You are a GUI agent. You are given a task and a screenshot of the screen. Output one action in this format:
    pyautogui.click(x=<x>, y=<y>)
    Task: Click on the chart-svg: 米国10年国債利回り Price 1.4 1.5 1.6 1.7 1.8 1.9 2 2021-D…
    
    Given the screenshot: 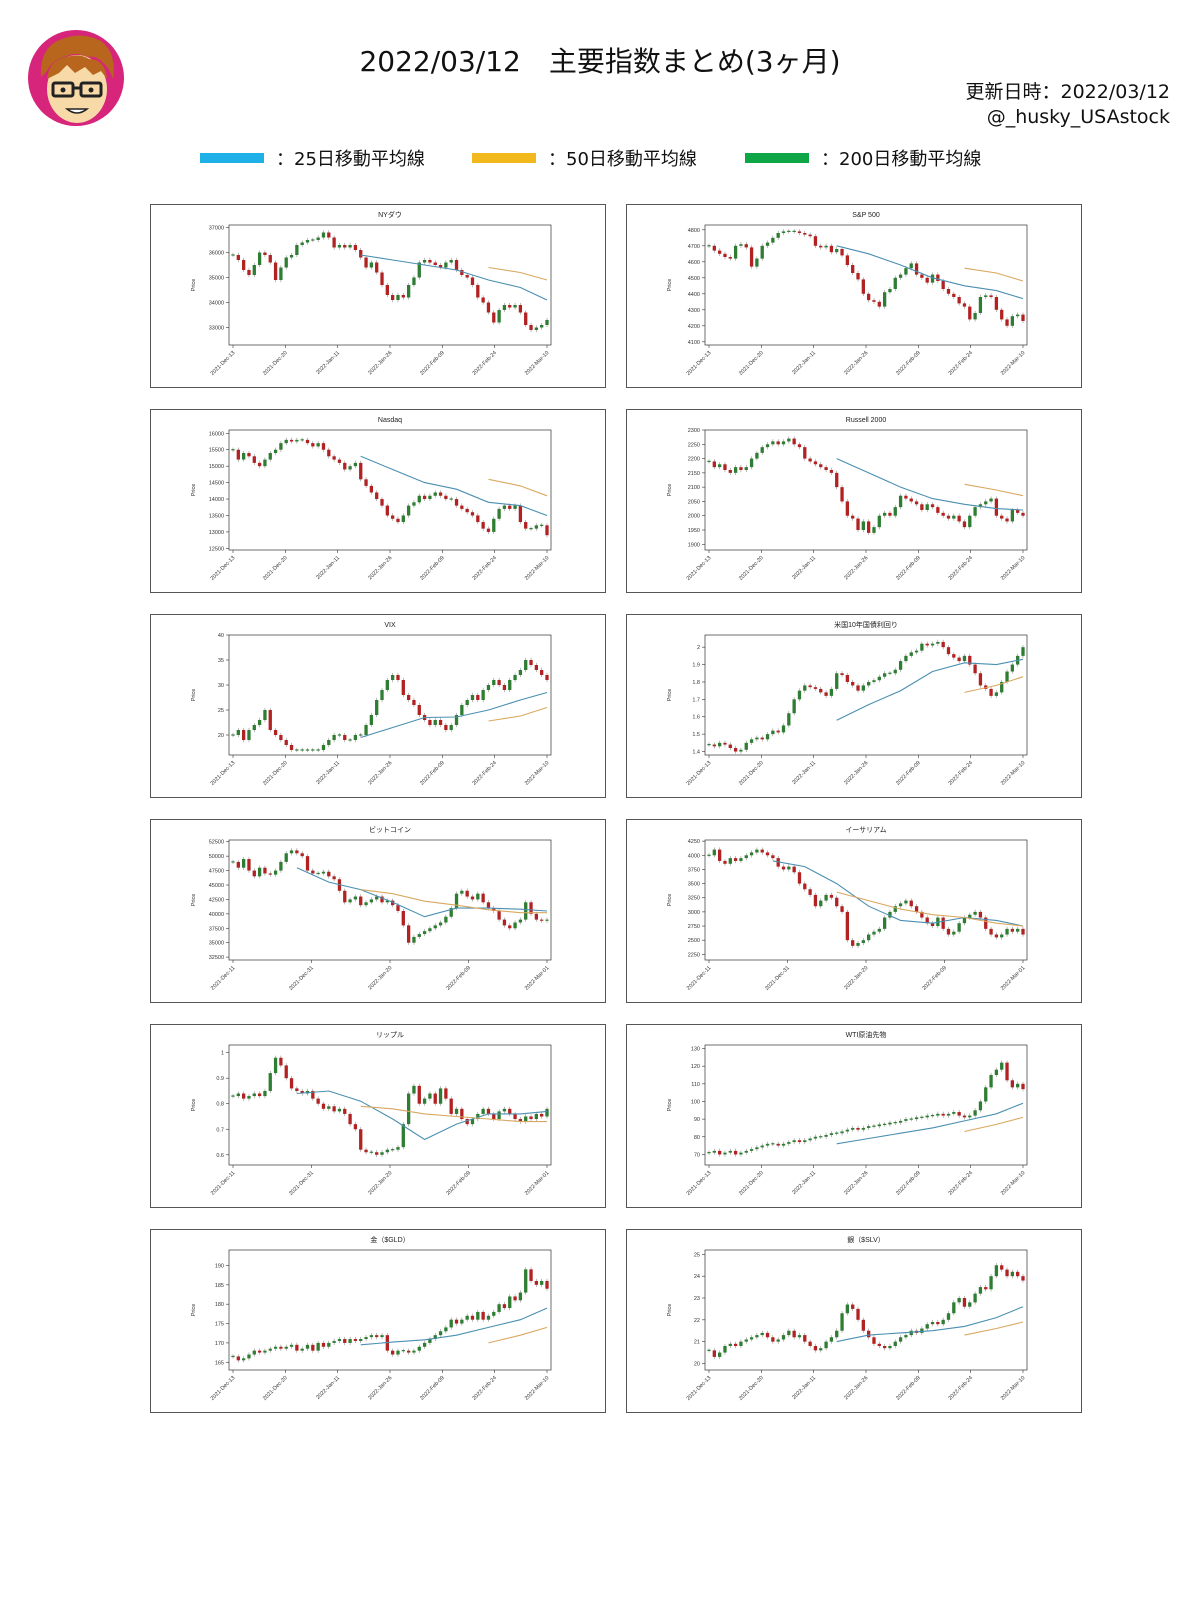 What is the action you would take?
    pyautogui.click(x=847, y=703)
    